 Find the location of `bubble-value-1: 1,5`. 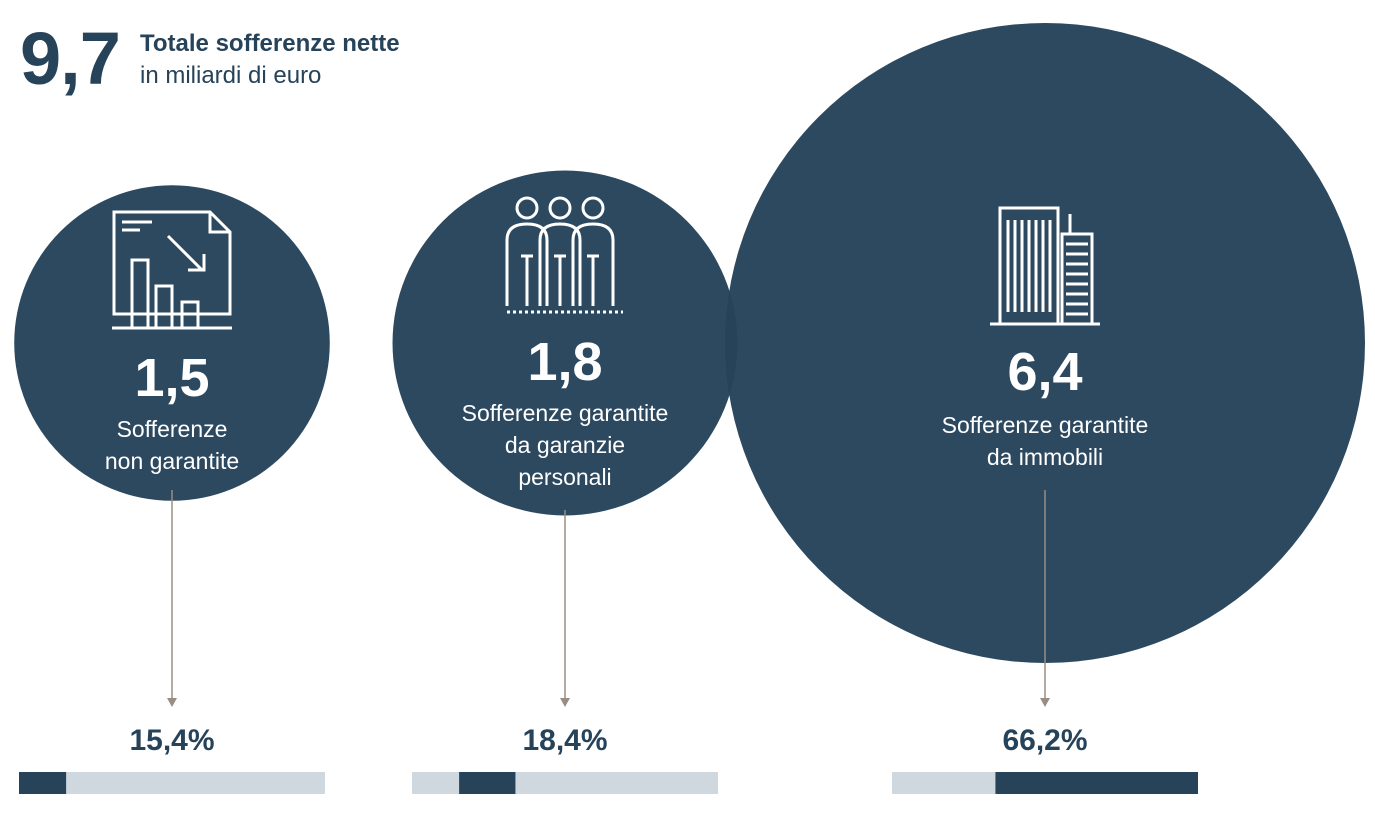

bubble-value-1: 1,5 is located at coordinates (171, 378).